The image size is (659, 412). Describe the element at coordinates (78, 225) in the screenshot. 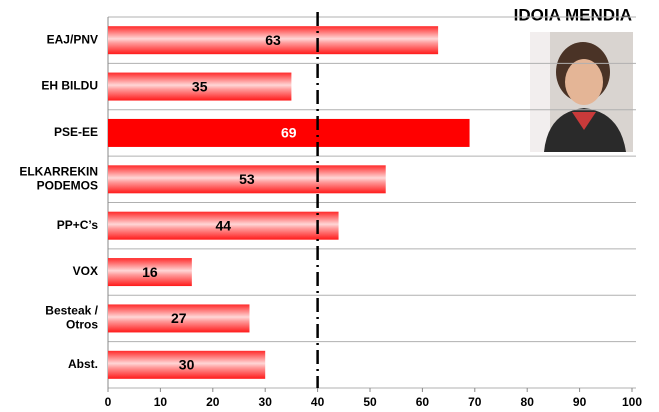

I see `category-label: PP+C’s` at that location.